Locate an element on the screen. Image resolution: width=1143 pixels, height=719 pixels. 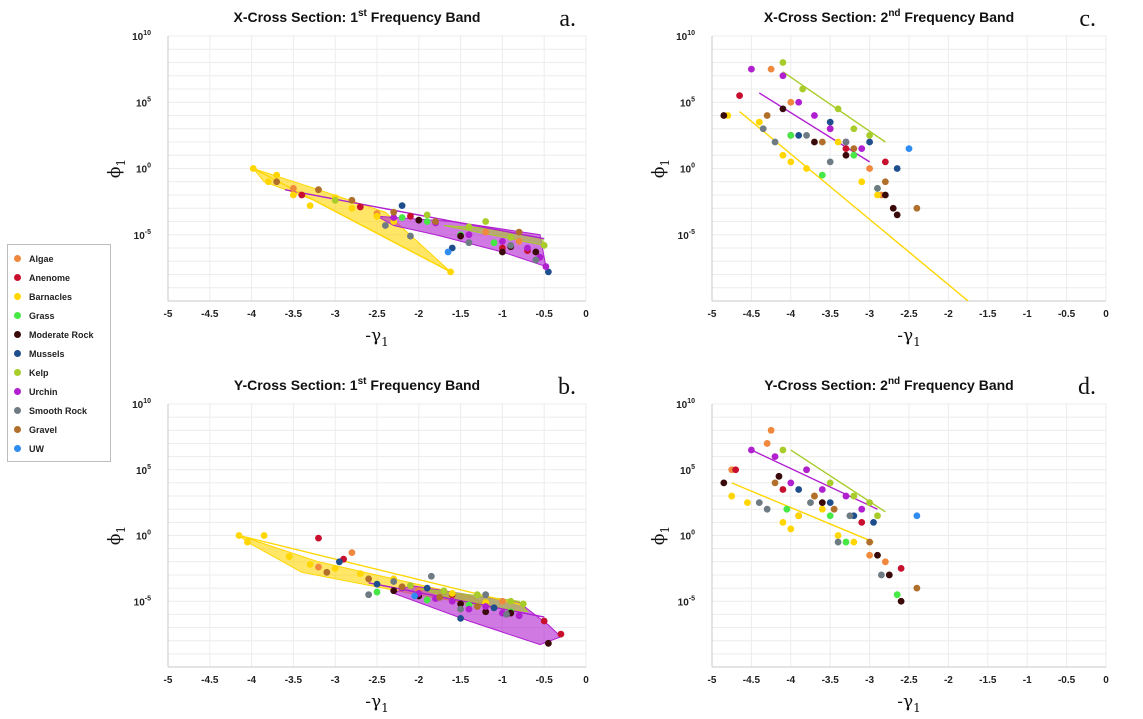
legend-label: Smooth Rock is located at coordinates (58, 410).